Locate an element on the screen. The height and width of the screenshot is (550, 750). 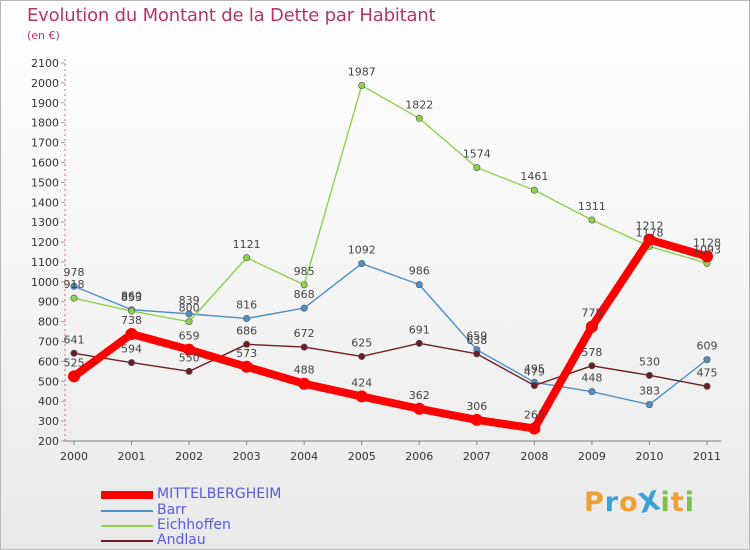
y-tick-label: 1400 is located at coordinates (45, 202).